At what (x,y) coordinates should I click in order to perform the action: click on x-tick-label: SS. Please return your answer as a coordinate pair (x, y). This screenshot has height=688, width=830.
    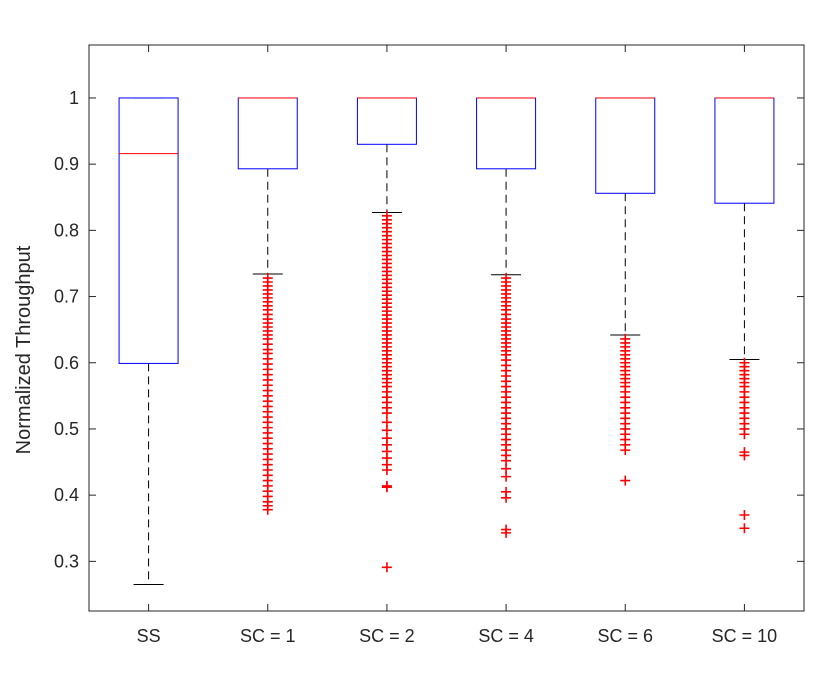
    Looking at the image, I should click on (149, 636).